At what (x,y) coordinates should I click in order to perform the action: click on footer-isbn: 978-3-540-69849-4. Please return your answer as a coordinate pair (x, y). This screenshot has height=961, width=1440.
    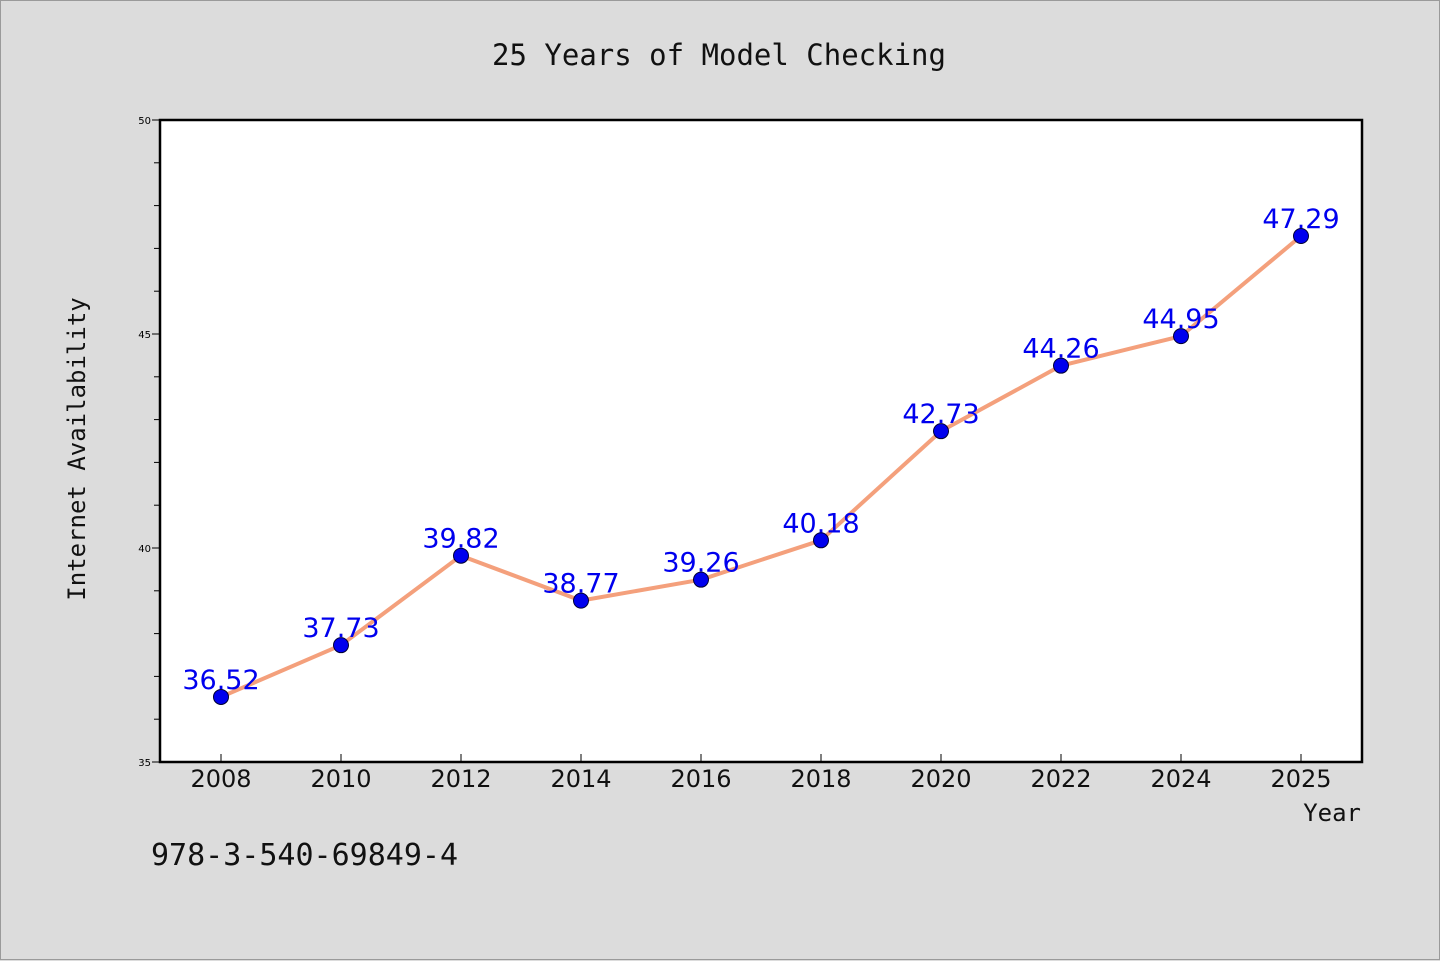
    Looking at the image, I should click on (304, 855).